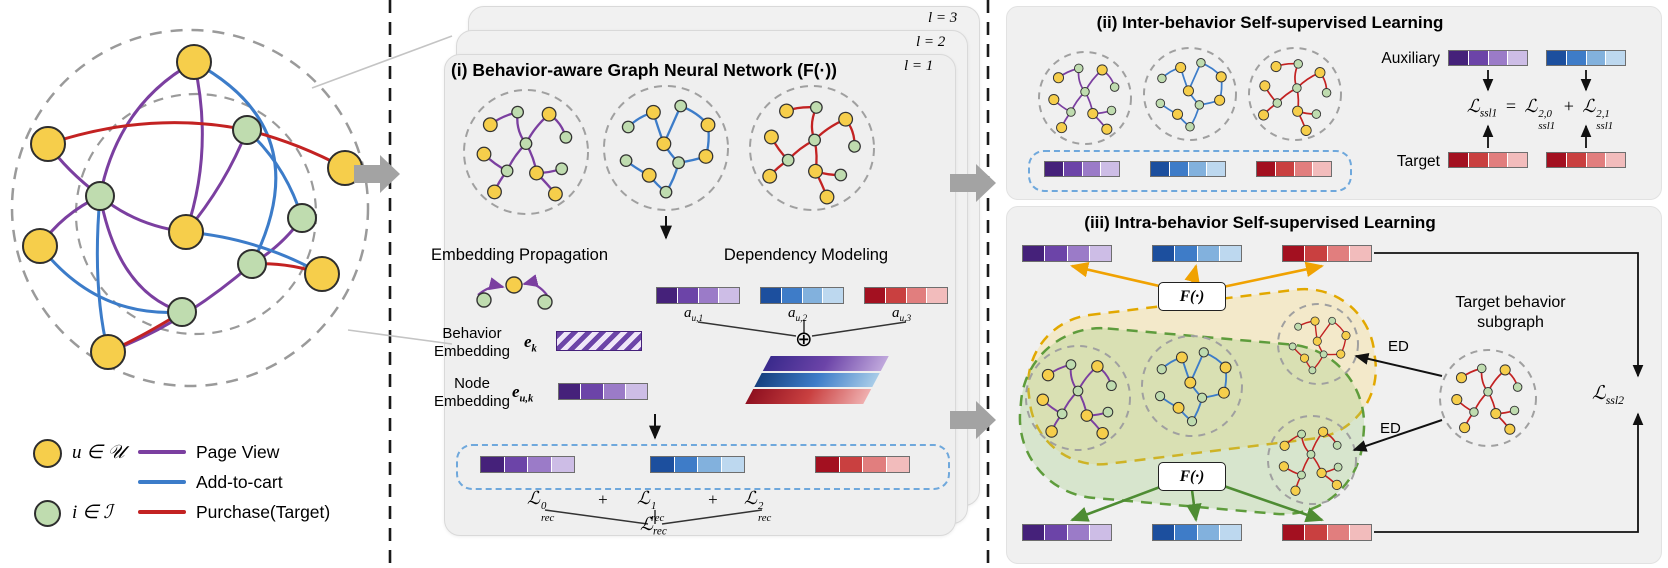 This screenshot has height=568, width=1668. Describe the element at coordinates (1510, 302) in the screenshot. I see `target-subgraph-label-1: Target behavior` at that location.